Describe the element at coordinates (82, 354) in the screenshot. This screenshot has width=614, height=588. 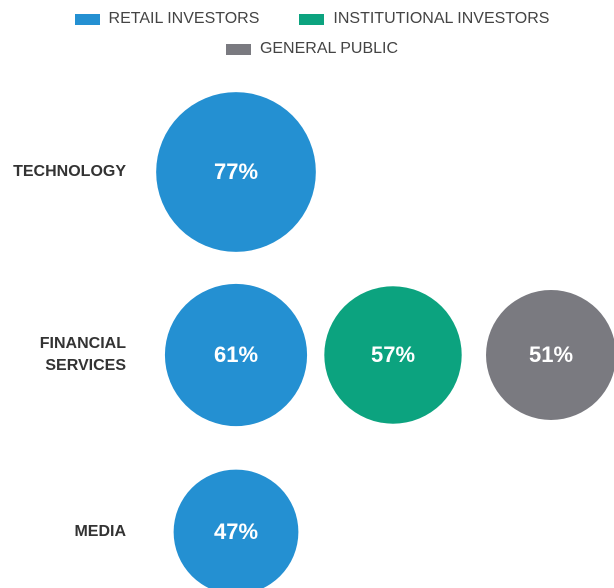
I see `category-label: FINANCIAL SERVICES` at that location.